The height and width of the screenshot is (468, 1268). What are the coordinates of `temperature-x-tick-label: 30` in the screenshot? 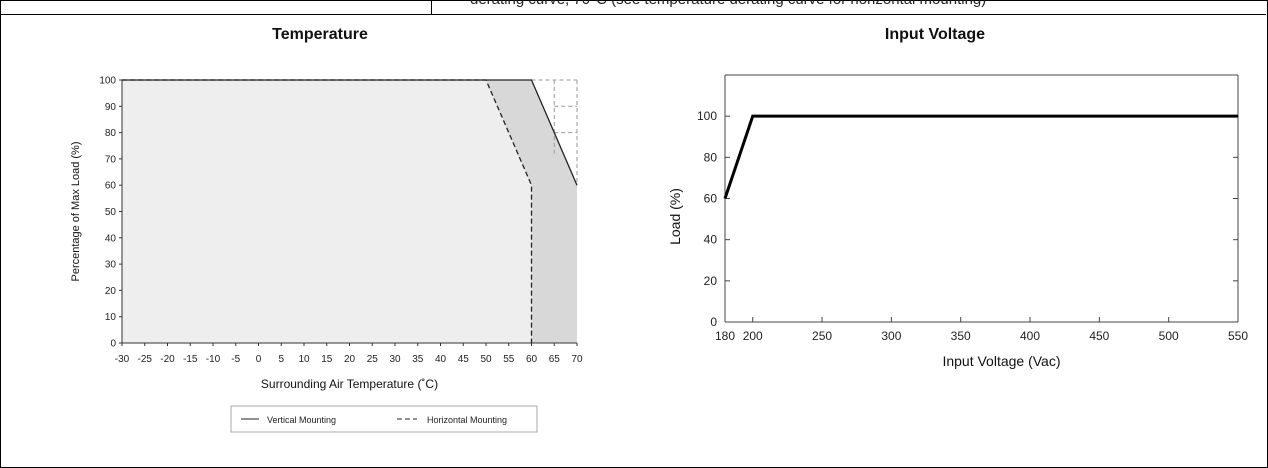 It's located at (395, 359).